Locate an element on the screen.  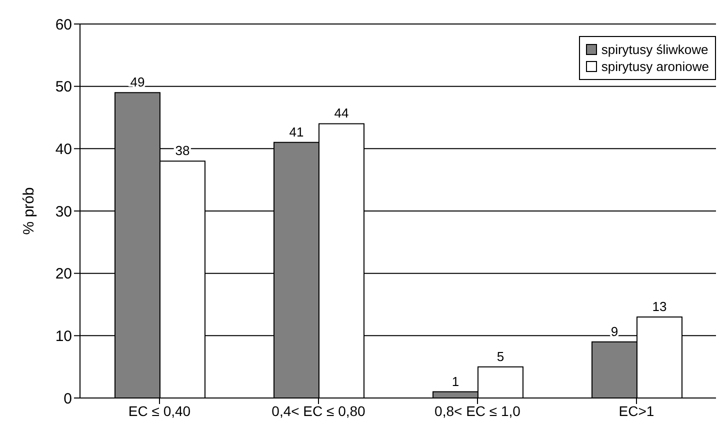
data-label: 13 is located at coordinates (659, 306).